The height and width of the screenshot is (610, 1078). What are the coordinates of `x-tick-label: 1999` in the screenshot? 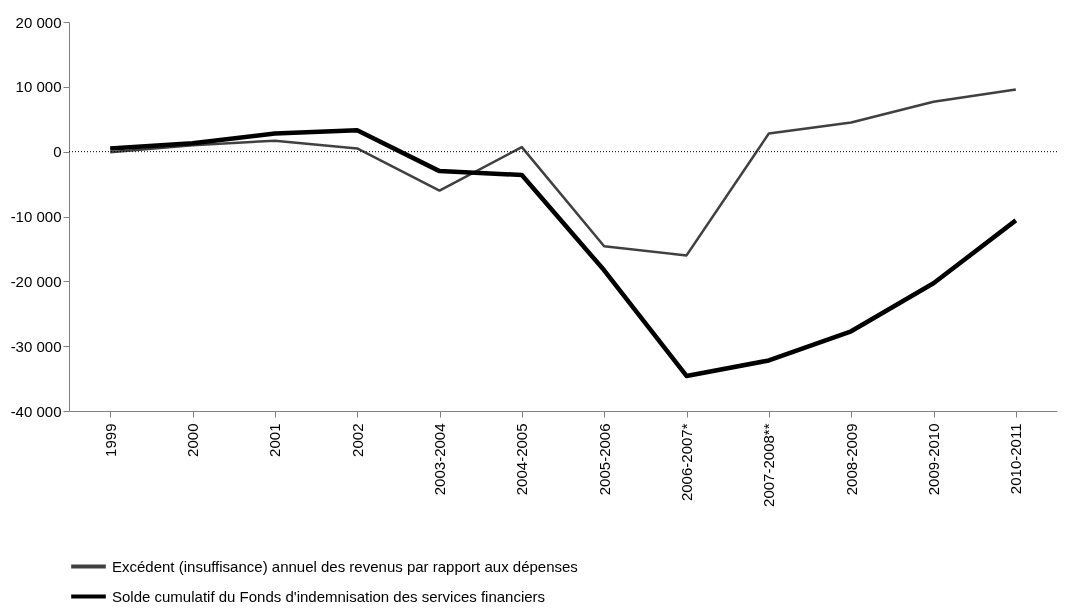 It's located at (110, 440).